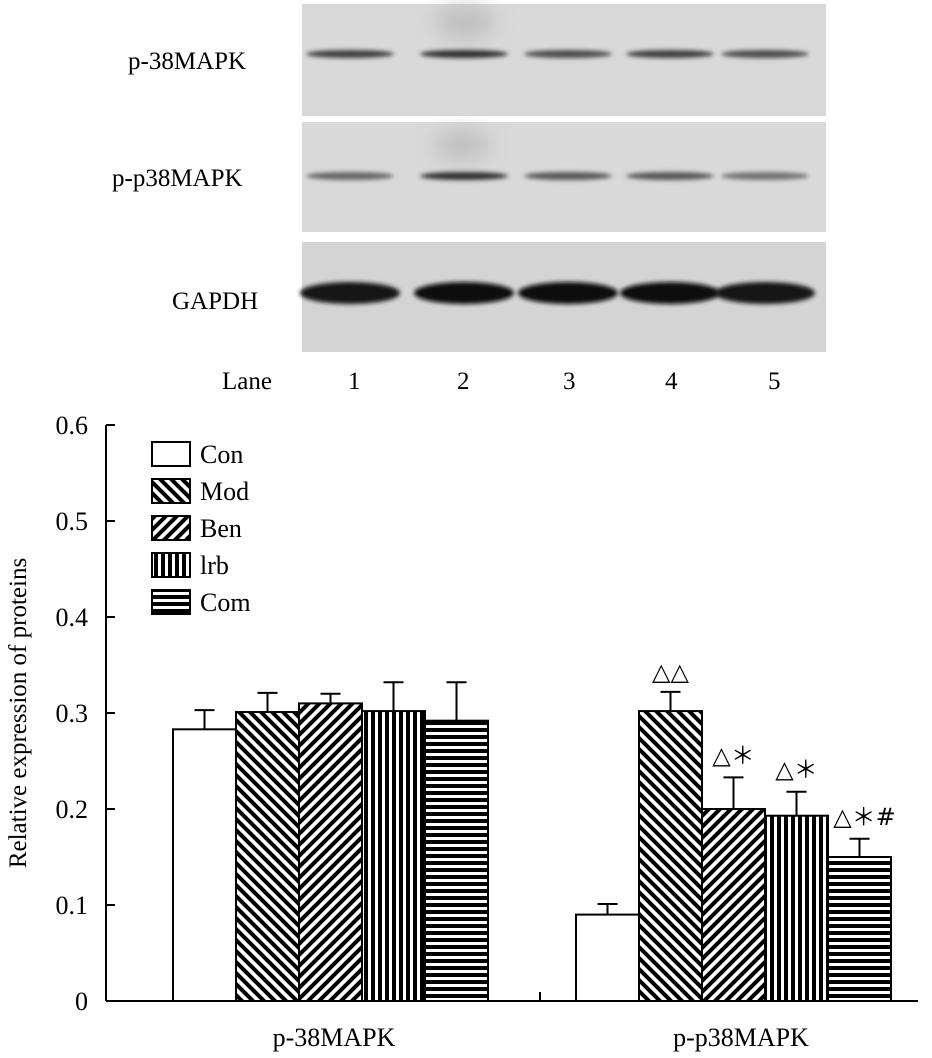  Describe the element at coordinates (774, 381) in the screenshot. I see `lane-number-5: 5` at that location.